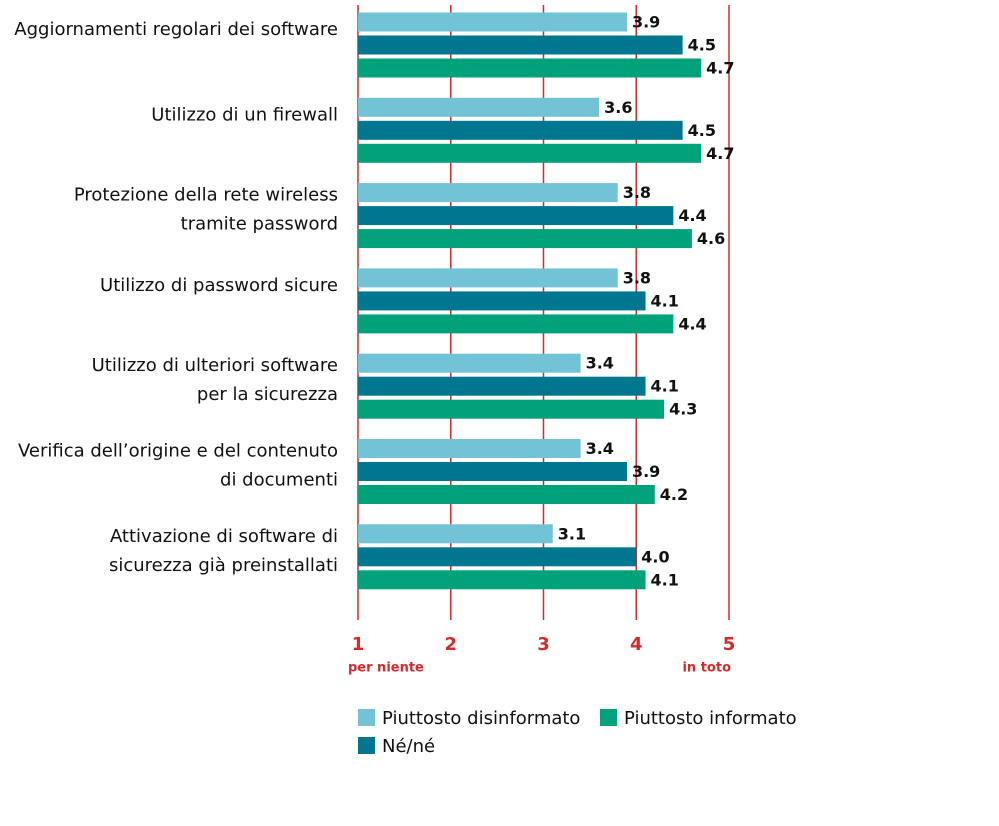 The height and width of the screenshot is (826, 999). I want to click on value-label: 4.0, so click(655, 556).